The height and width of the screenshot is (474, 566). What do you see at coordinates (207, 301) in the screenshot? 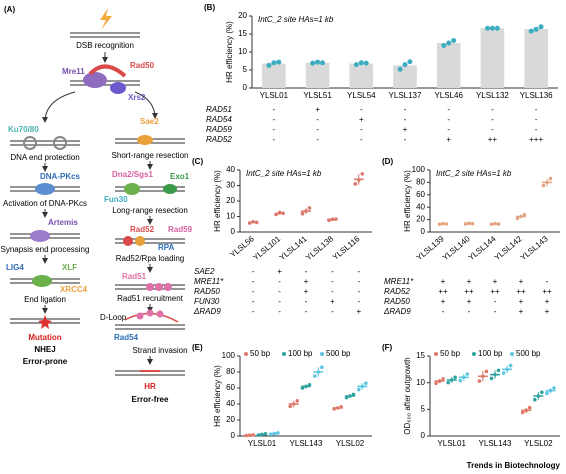
I see `genotype-label: FUN30` at bounding box center [207, 301].